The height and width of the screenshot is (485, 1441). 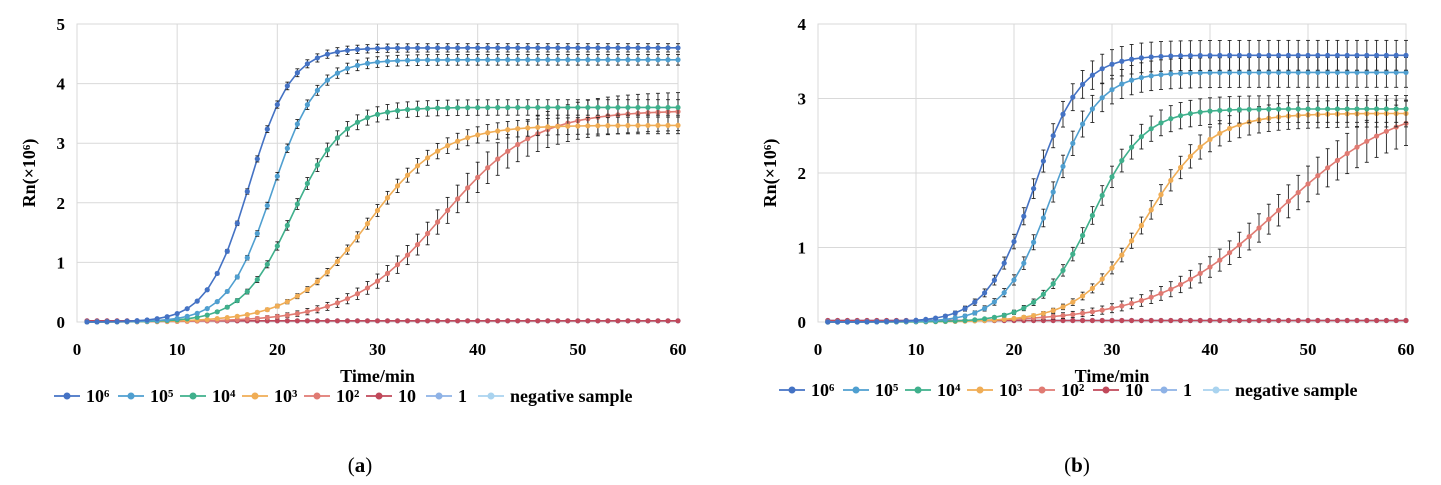 I want to click on x-tick-label: 60, so click(x=1406, y=349).